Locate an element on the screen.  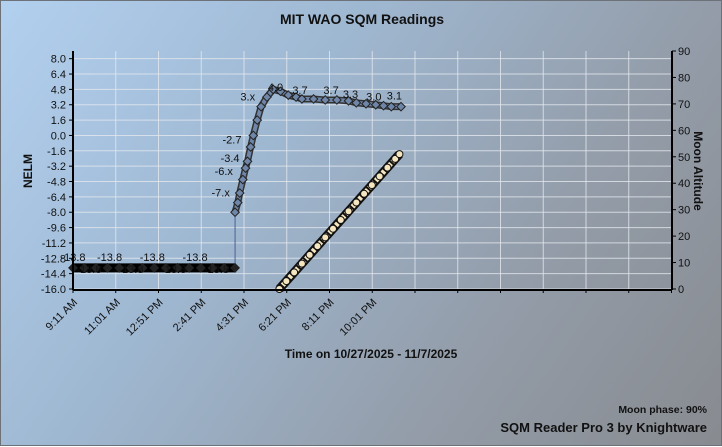
x-tick-label: 4:31 PM is located at coordinates (232, 315).